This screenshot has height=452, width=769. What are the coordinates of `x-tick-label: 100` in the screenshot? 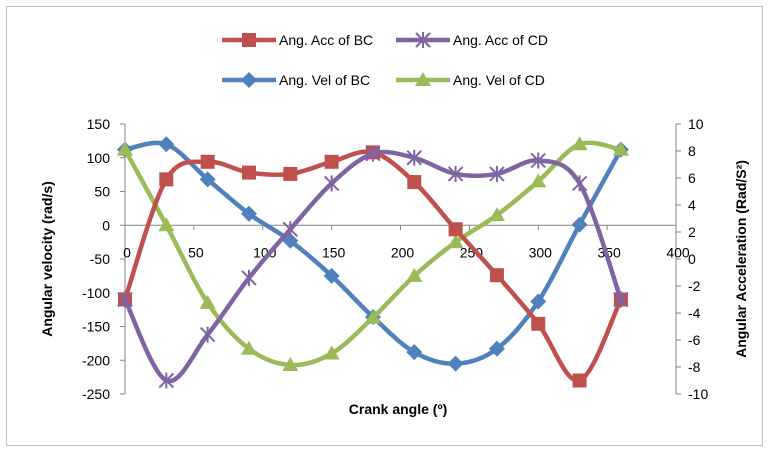 It's located at (265, 252).